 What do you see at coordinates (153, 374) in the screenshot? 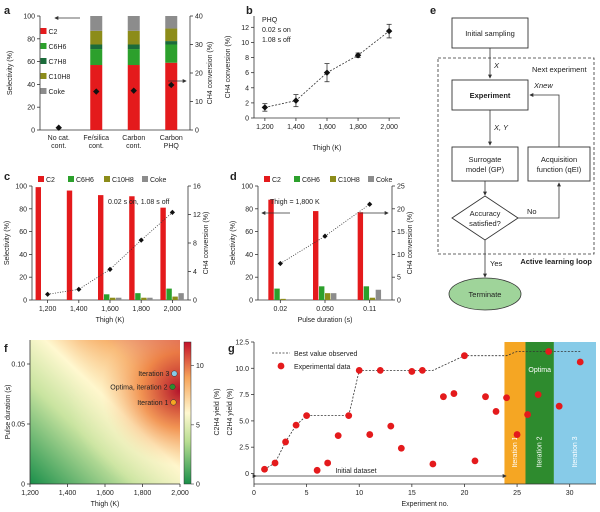
I see `heatmap-point-label: Iteration 3` at bounding box center [153, 374].